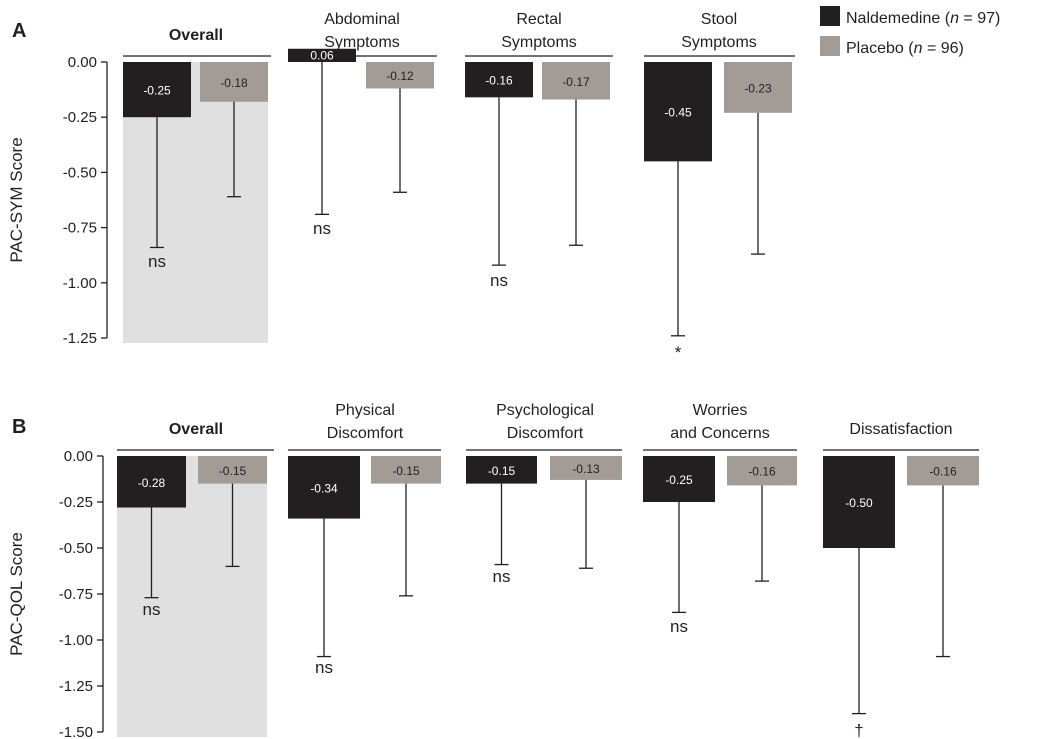 This screenshot has height=739, width=1040. What do you see at coordinates (923, 18) in the screenshot?
I see `legend-label: Naldemedine (n = 97)` at bounding box center [923, 18].